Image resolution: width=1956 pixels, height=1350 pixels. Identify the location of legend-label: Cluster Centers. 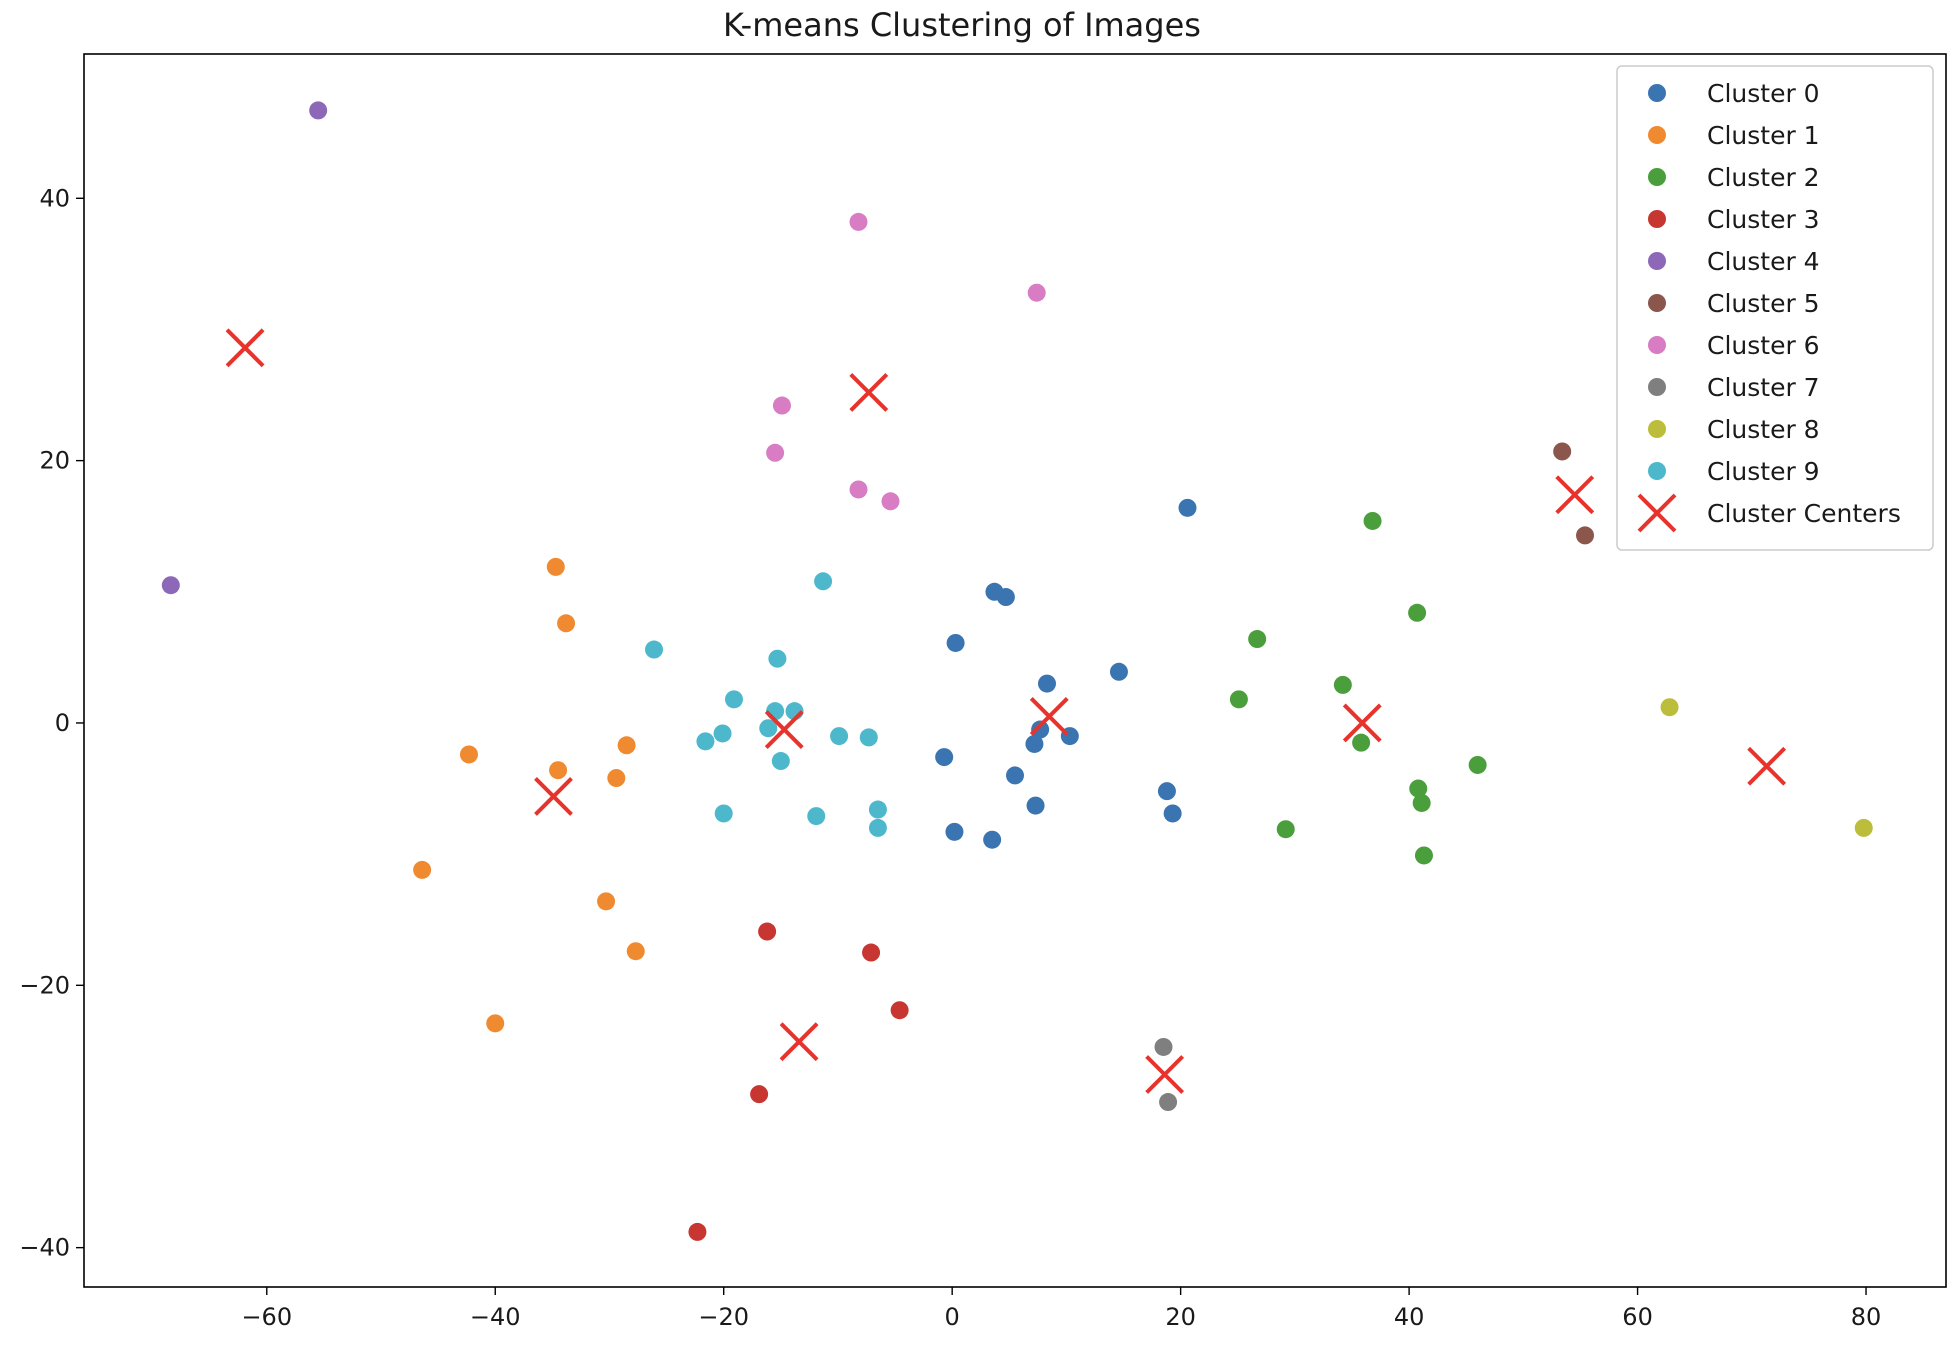
(1804, 513).